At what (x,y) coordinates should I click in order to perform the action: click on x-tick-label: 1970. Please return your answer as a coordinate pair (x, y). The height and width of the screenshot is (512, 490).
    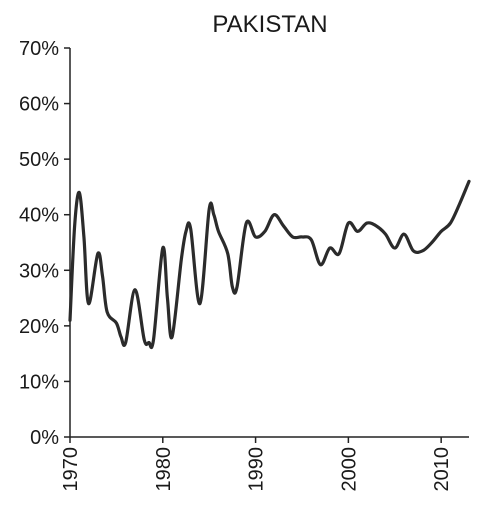
    Looking at the image, I should click on (71, 469).